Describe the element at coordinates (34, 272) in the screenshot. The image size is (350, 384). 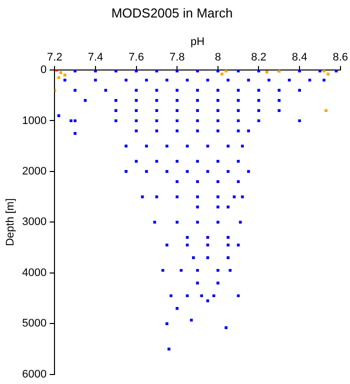
I see `y-tick-label: 4000` at that location.